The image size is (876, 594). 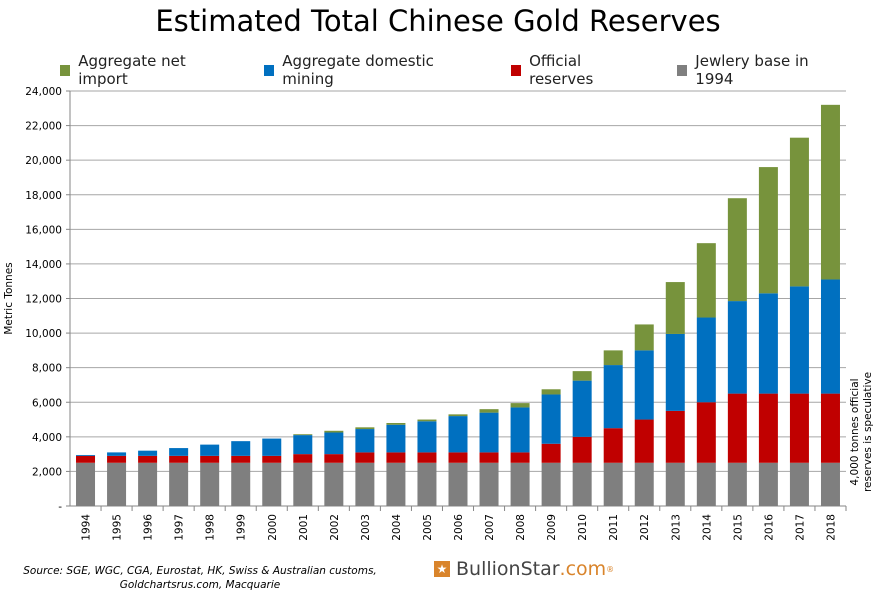 What do you see at coordinates (800, 527) in the screenshot?
I see `x-tick-label: 2017` at bounding box center [800, 527].